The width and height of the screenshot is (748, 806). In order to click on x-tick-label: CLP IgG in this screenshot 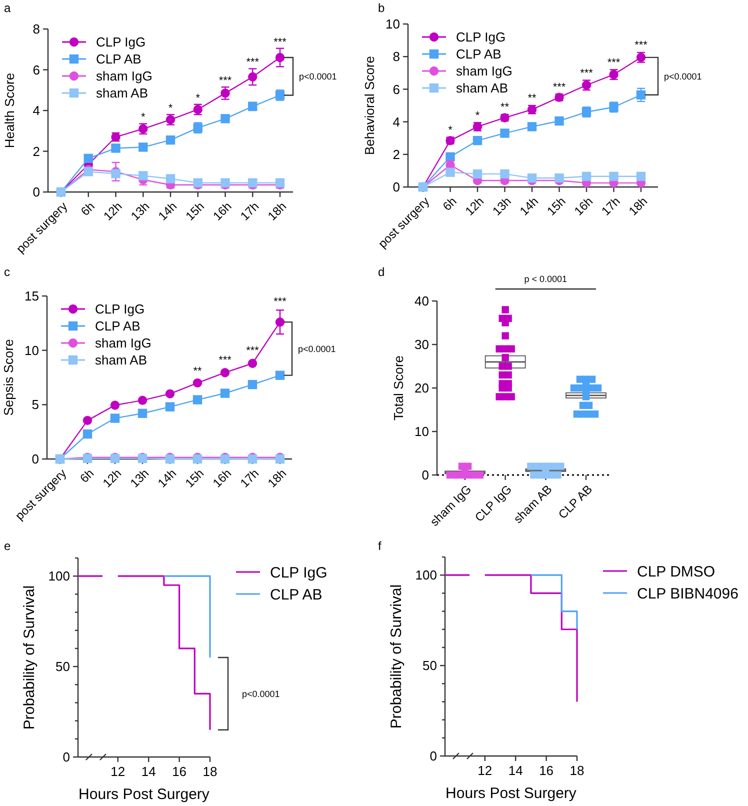, I will do `click(493, 503)`.